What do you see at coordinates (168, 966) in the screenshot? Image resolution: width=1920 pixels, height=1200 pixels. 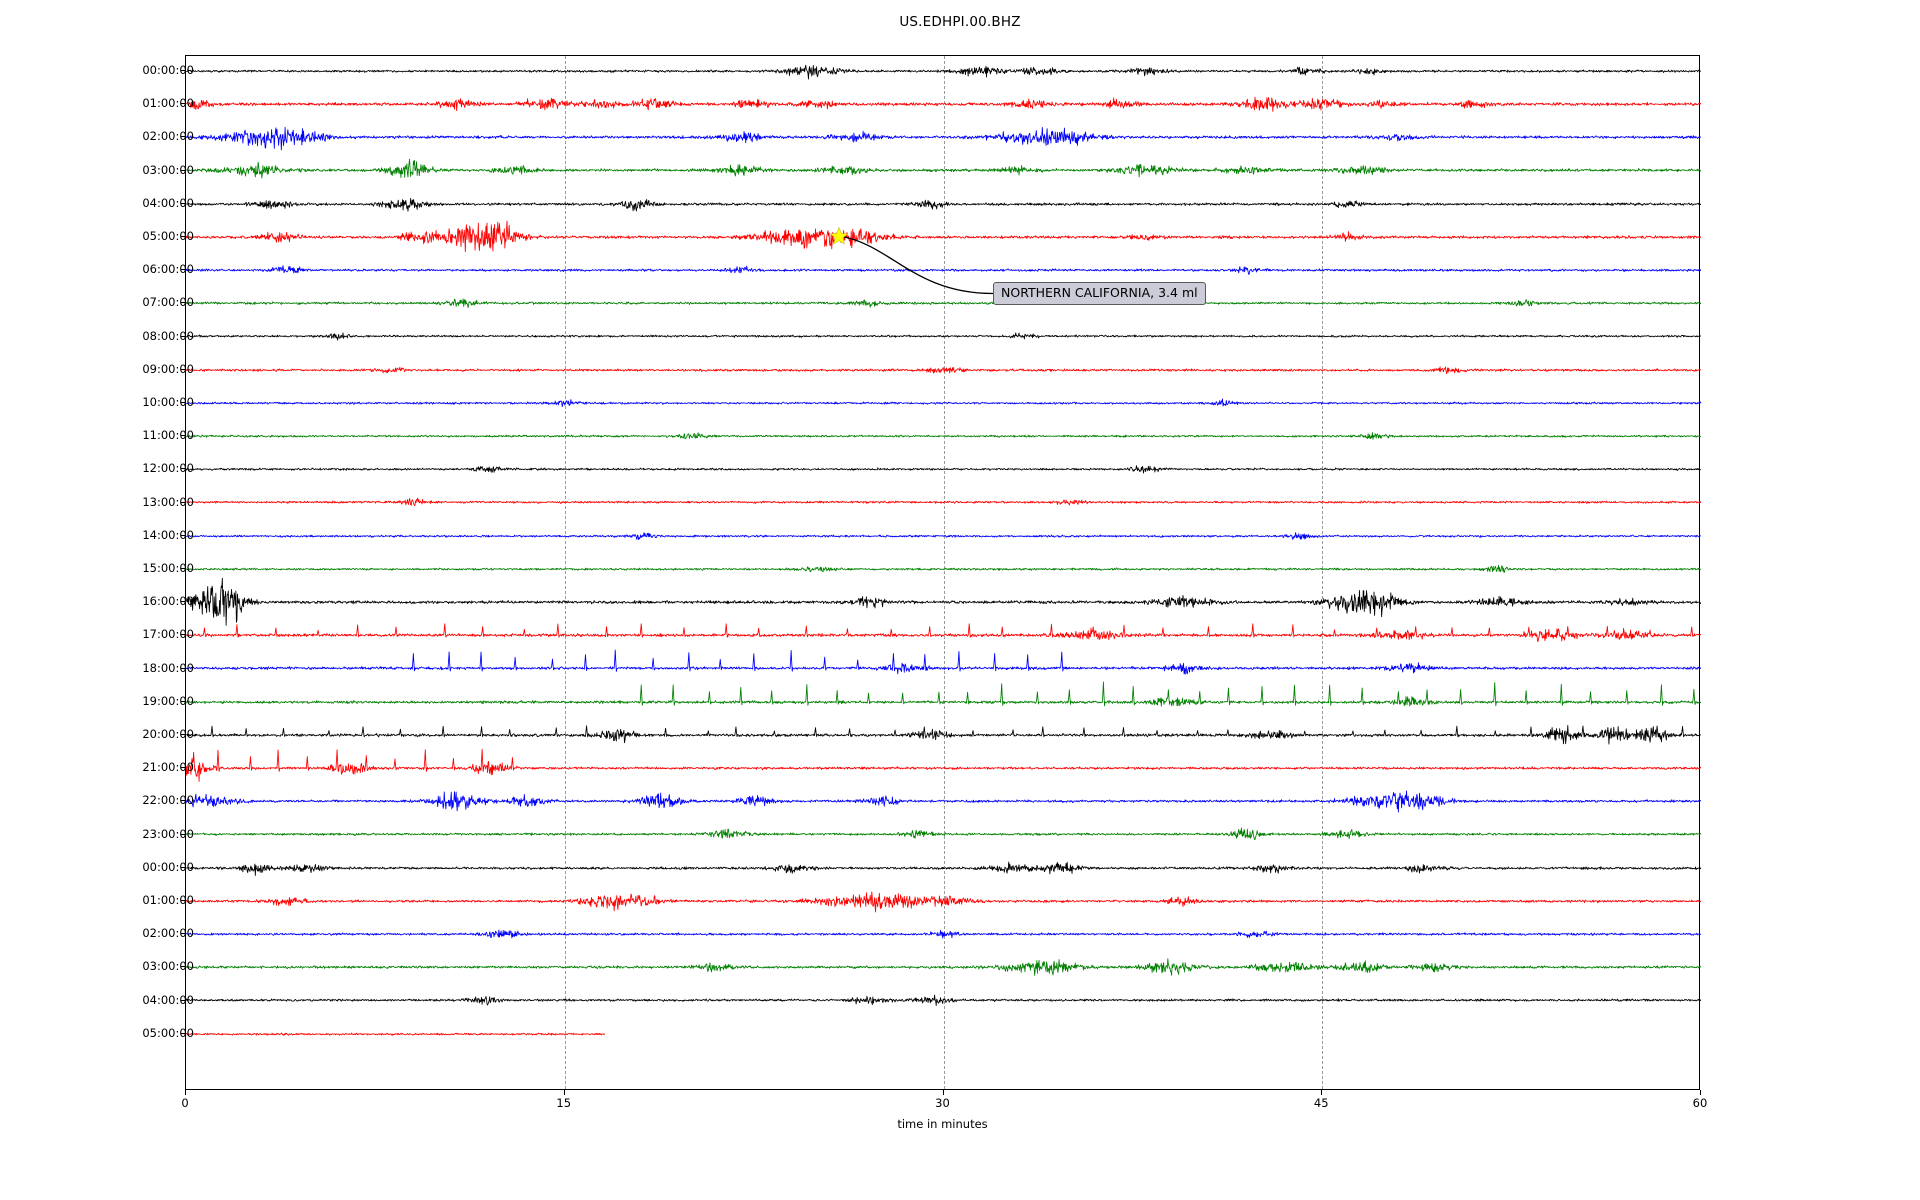 I see `y-tick-label-27: 03:00:00` at bounding box center [168, 966].